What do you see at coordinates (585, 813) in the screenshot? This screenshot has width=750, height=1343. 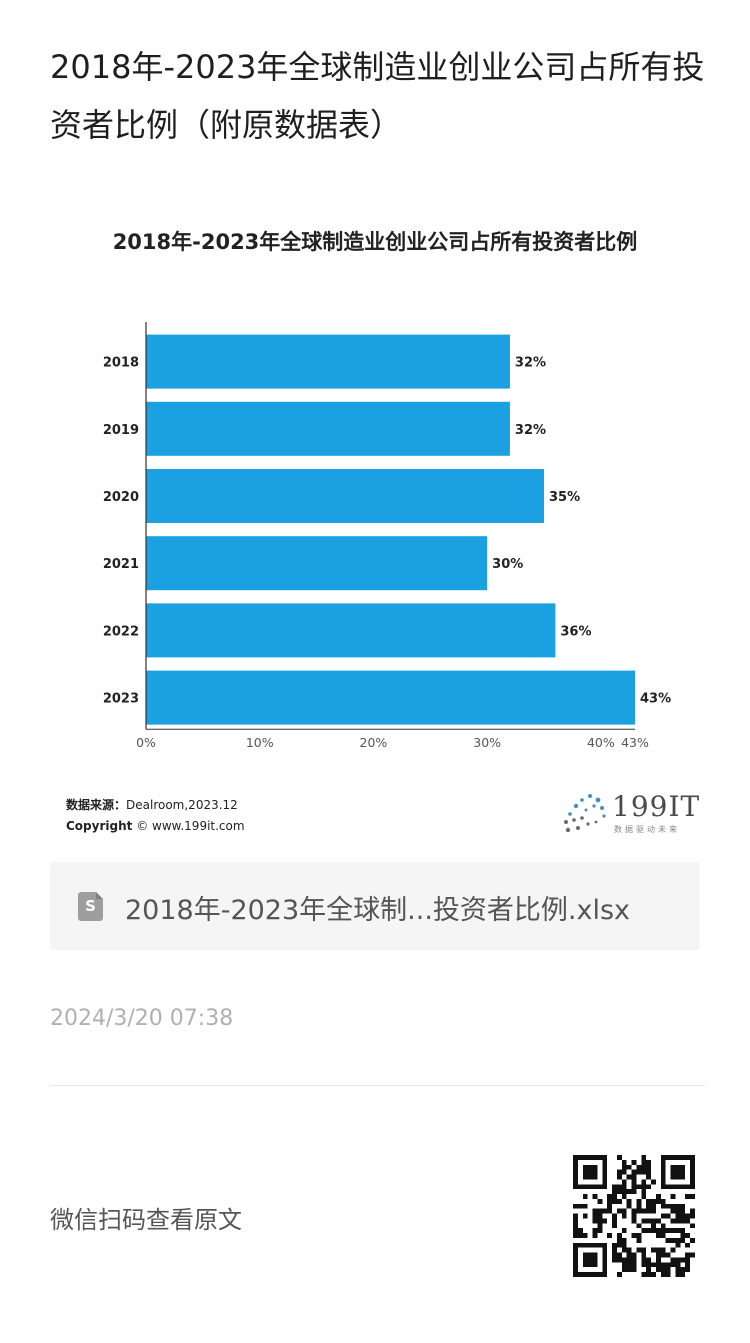 I see `dots-logo-icon` at bounding box center [585, 813].